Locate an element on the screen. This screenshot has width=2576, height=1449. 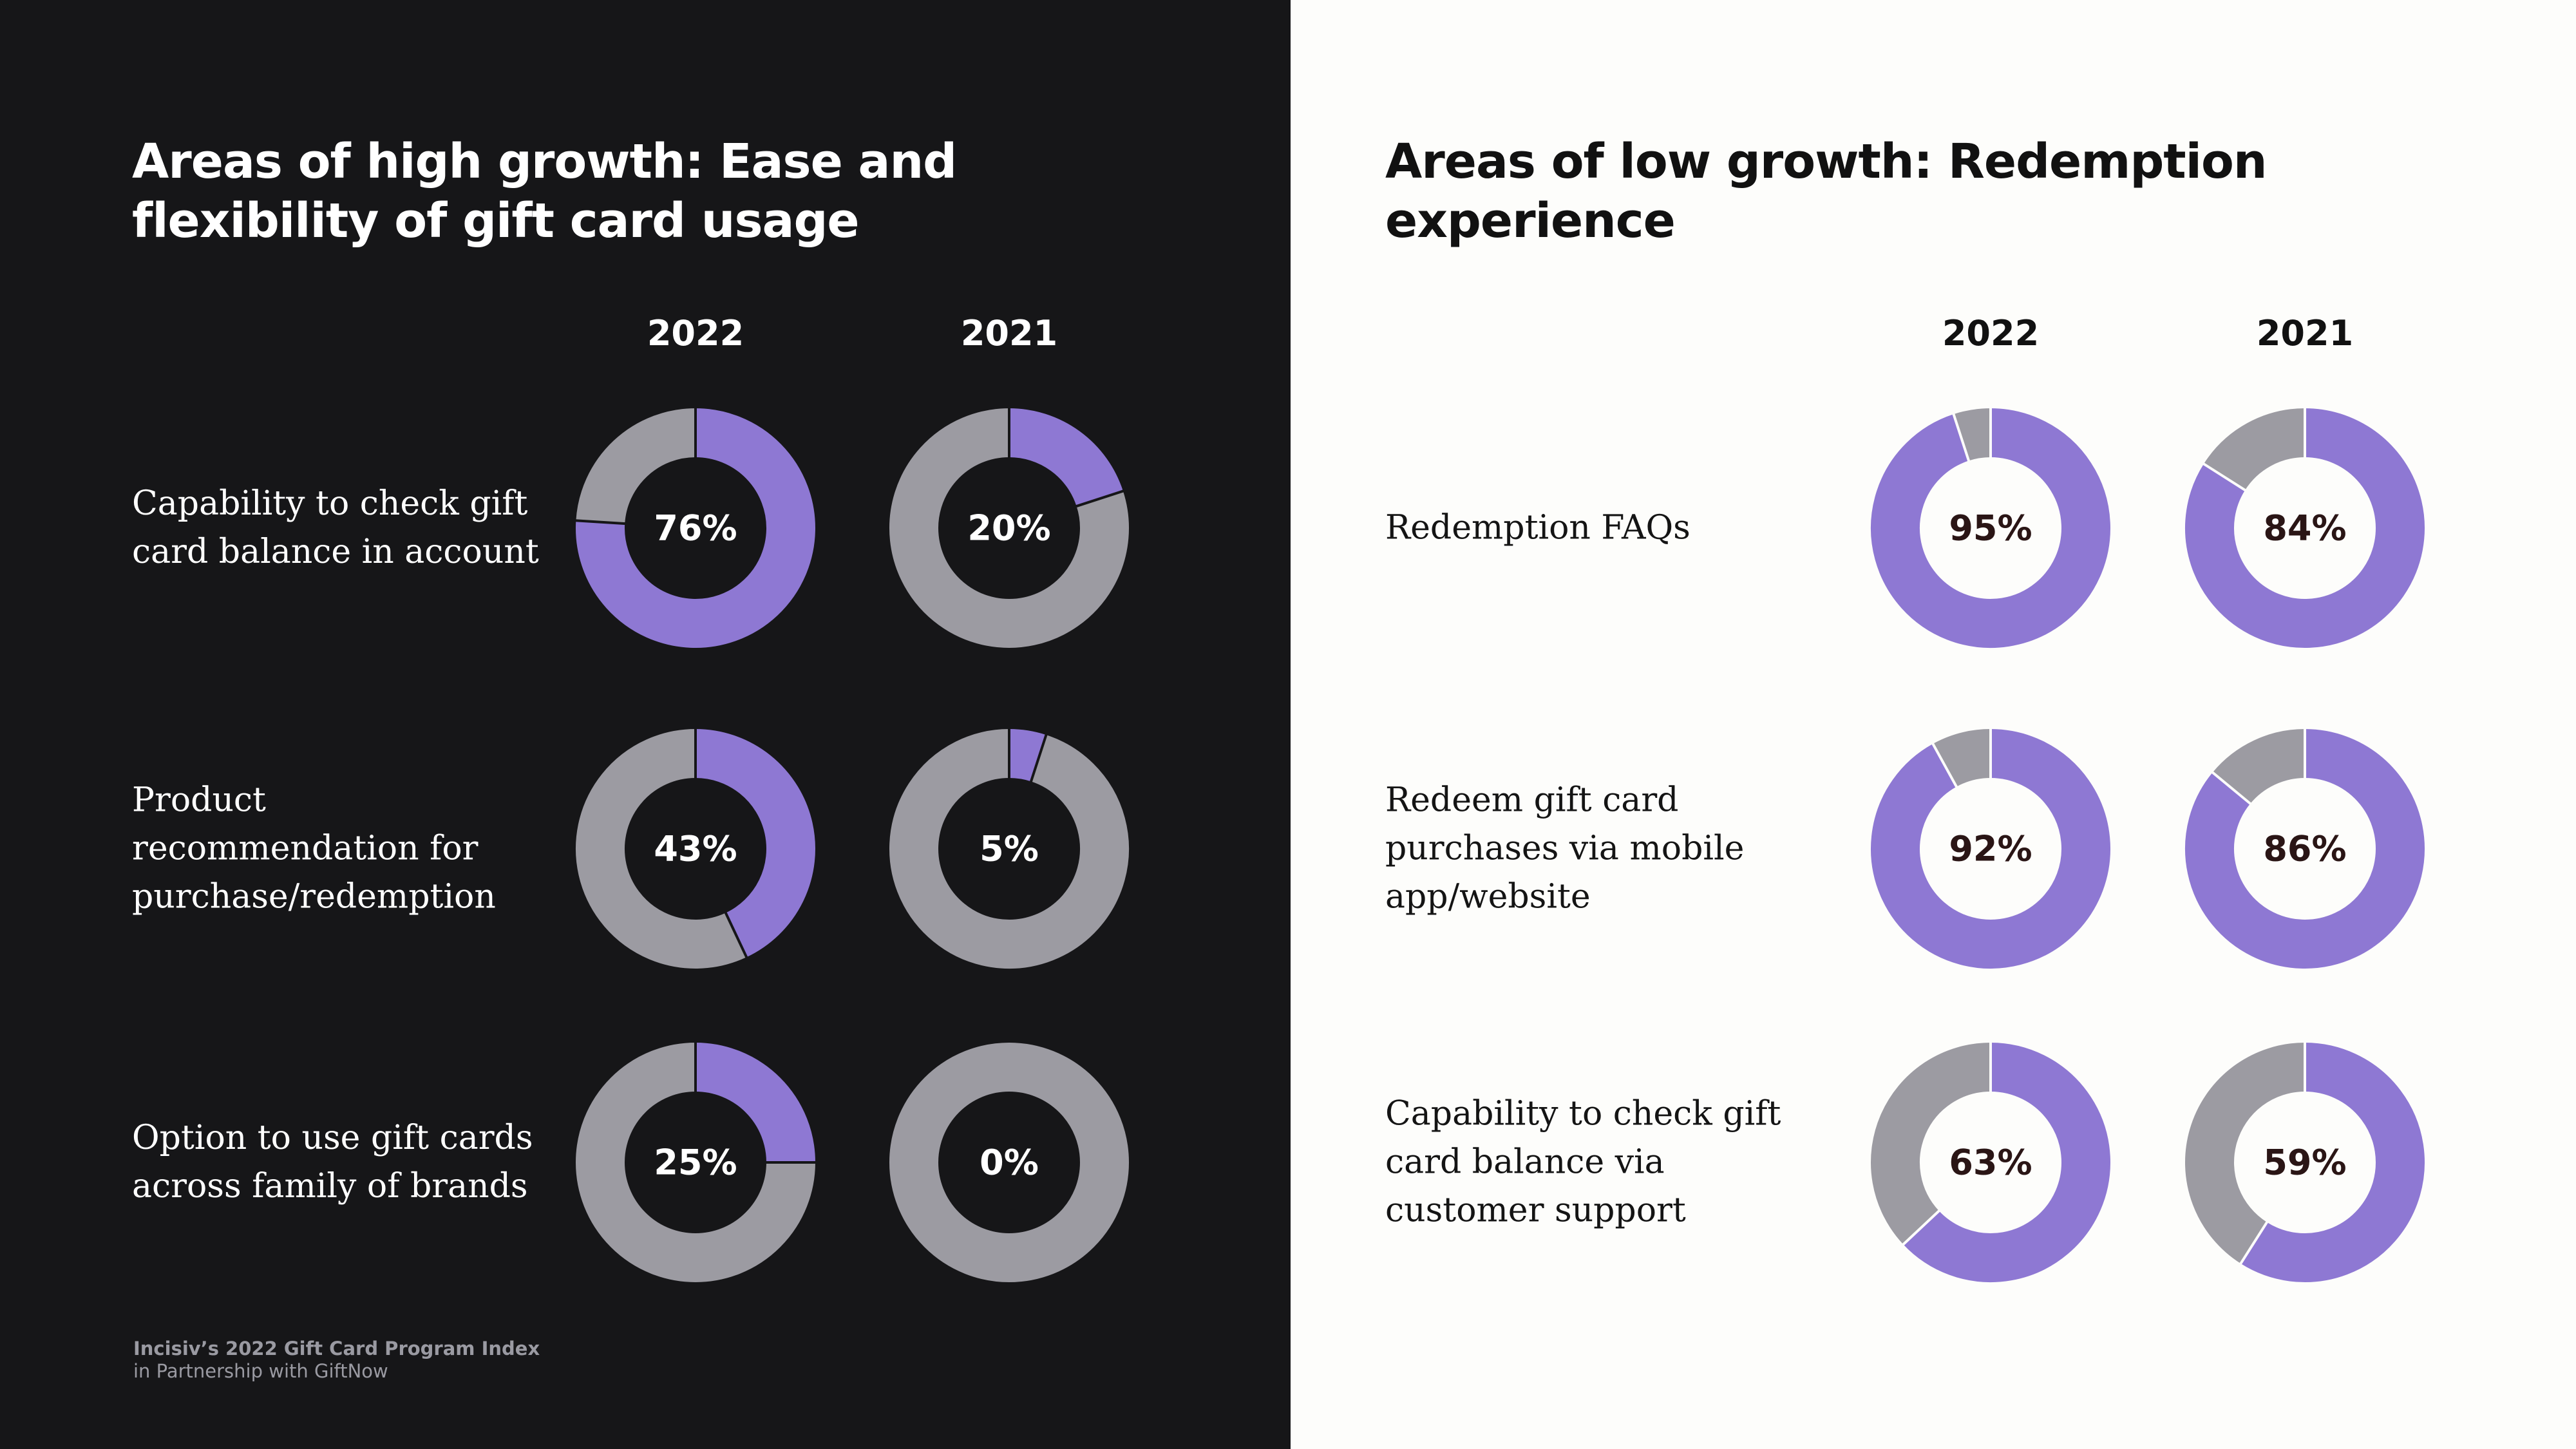
donut-high-growth-row2-2022: 43% is located at coordinates (695, 848).